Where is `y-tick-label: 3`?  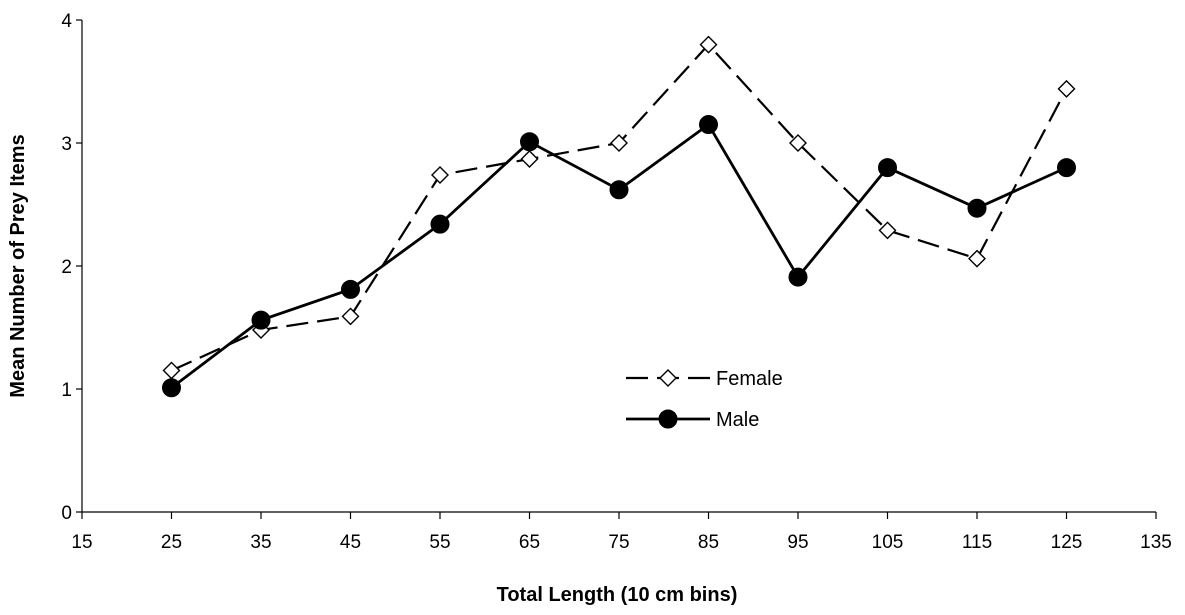 y-tick-label: 3 is located at coordinates (66, 144).